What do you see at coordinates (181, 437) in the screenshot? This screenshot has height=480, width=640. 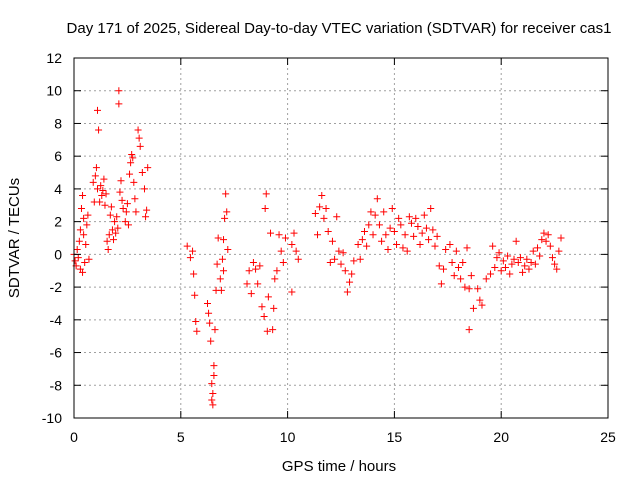 I see `x-tick-label: 5` at bounding box center [181, 437].